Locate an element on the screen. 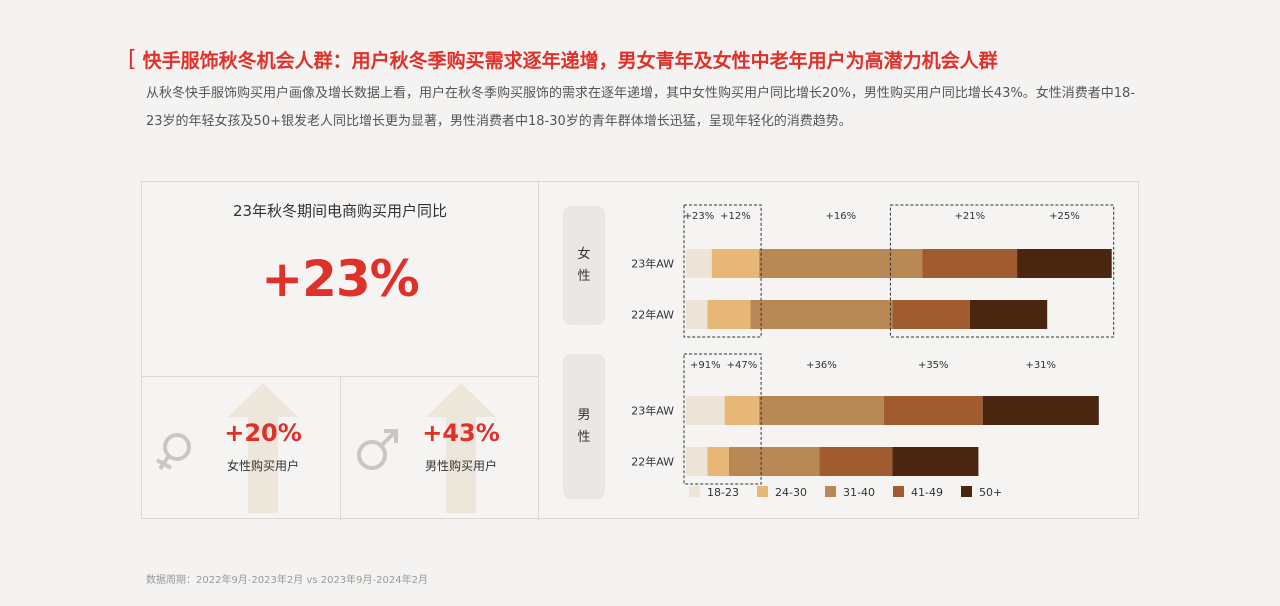  male-icon is located at coordinates (377, 449).